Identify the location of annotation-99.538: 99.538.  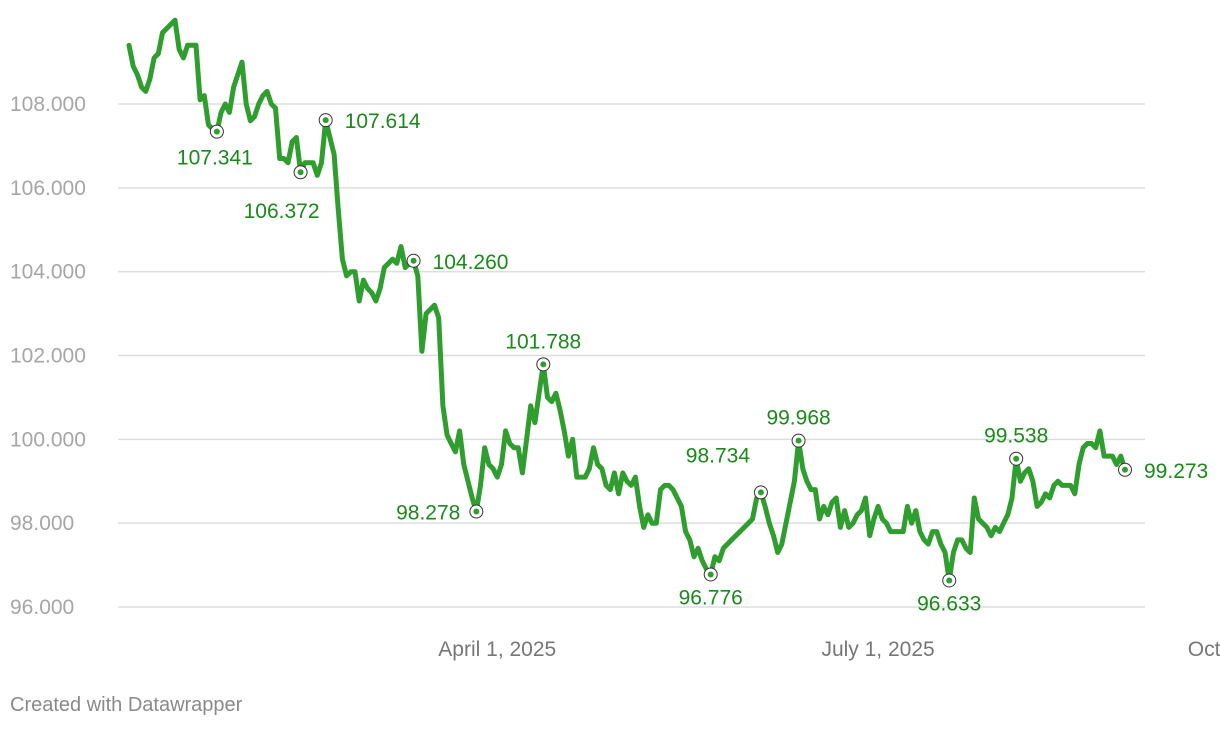
(1016, 445).